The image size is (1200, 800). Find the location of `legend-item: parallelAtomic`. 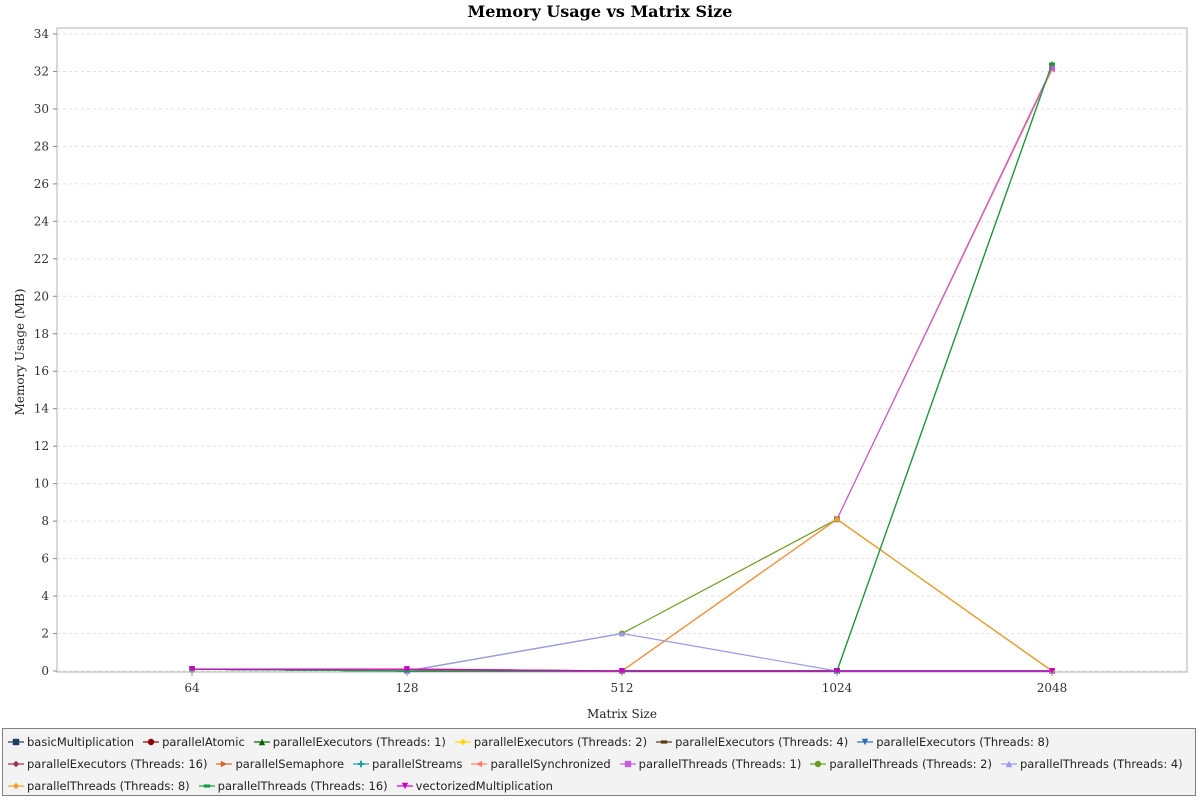

legend-item: parallelAtomic is located at coordinates (193, 742).